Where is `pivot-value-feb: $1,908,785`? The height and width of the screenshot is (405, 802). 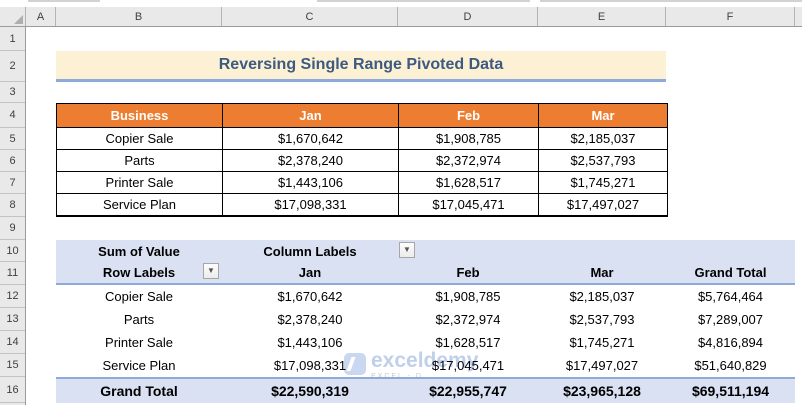
pivot-value-feb: $1,908,785 is located at coordinates (468, 296).